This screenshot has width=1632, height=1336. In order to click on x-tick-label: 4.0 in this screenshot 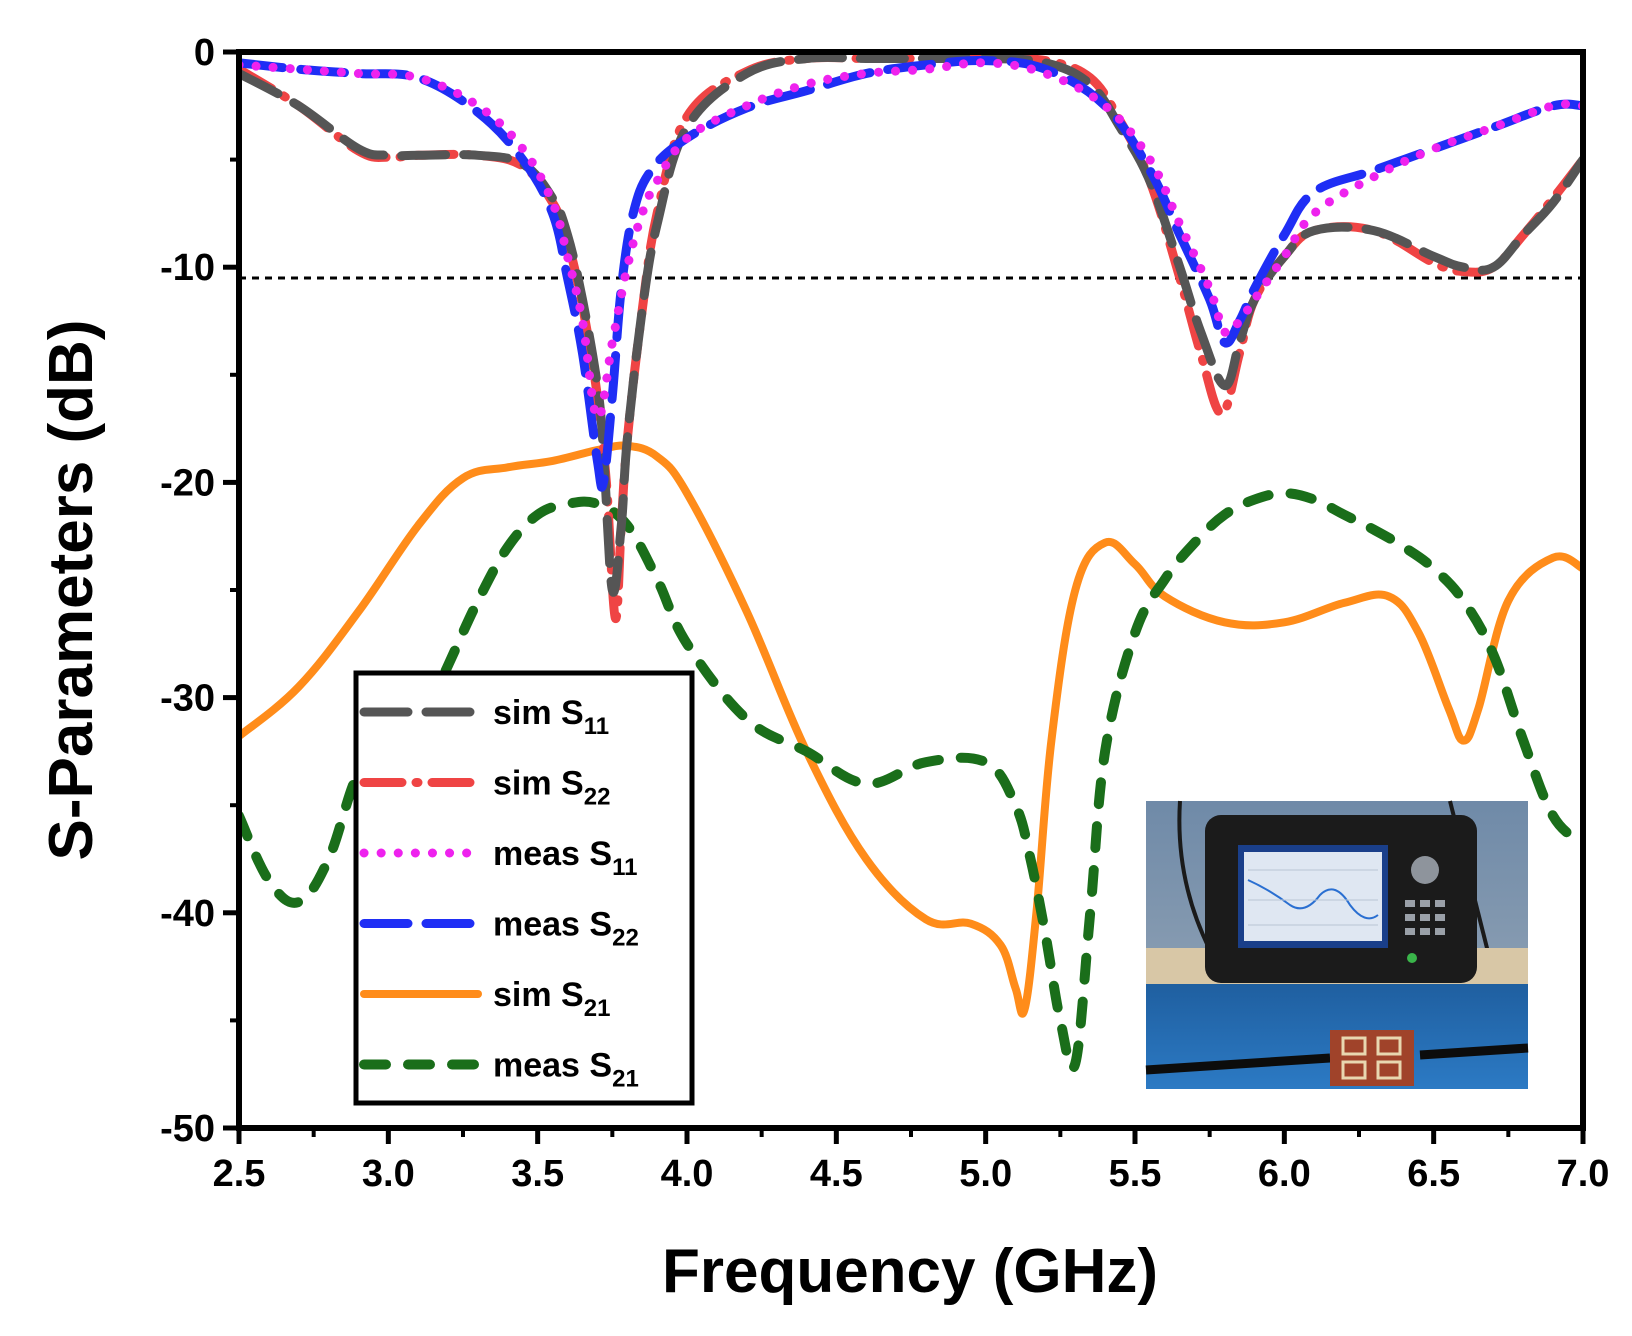, I will do `click(687, 1174)`.